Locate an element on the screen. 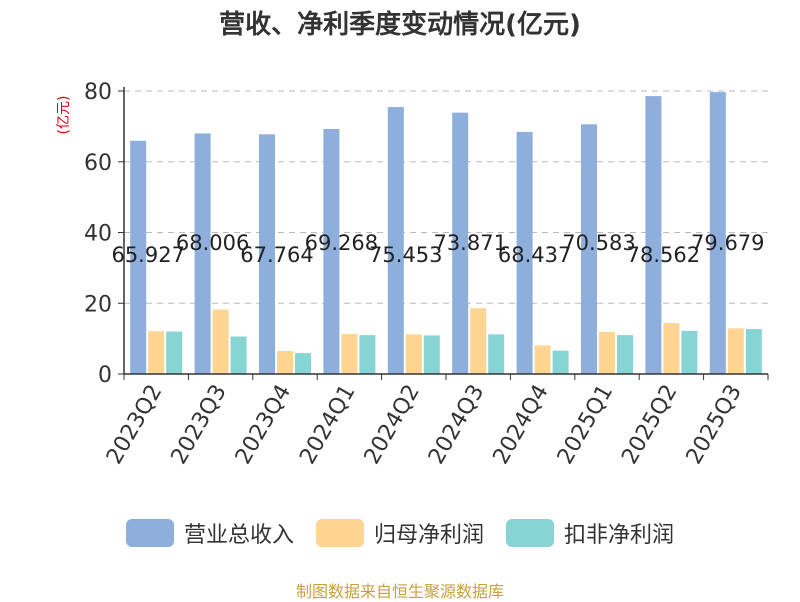 The height and width of the screenshot is (602, 800). y-tick-label: 20 is located at coordinates (98, 304).